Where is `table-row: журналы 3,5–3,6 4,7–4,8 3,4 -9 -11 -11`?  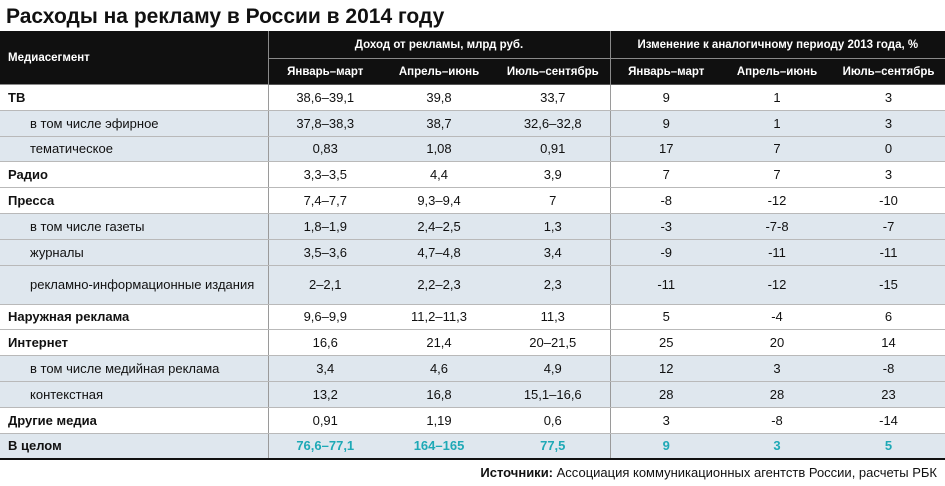
table-row: журналы 3,5–3,6 4,7–4,8 3,4 -9 -11 -11 is located at coordinates (472, 252).